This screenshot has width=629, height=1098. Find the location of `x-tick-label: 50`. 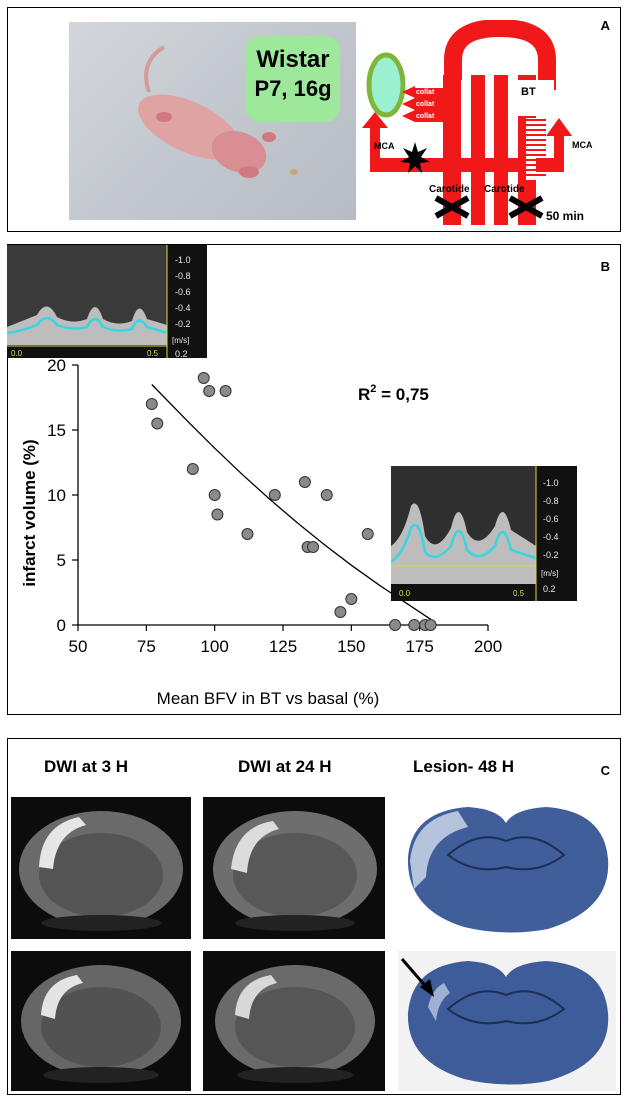

x-tick-label: 50 is located at coordinates (78, 646).